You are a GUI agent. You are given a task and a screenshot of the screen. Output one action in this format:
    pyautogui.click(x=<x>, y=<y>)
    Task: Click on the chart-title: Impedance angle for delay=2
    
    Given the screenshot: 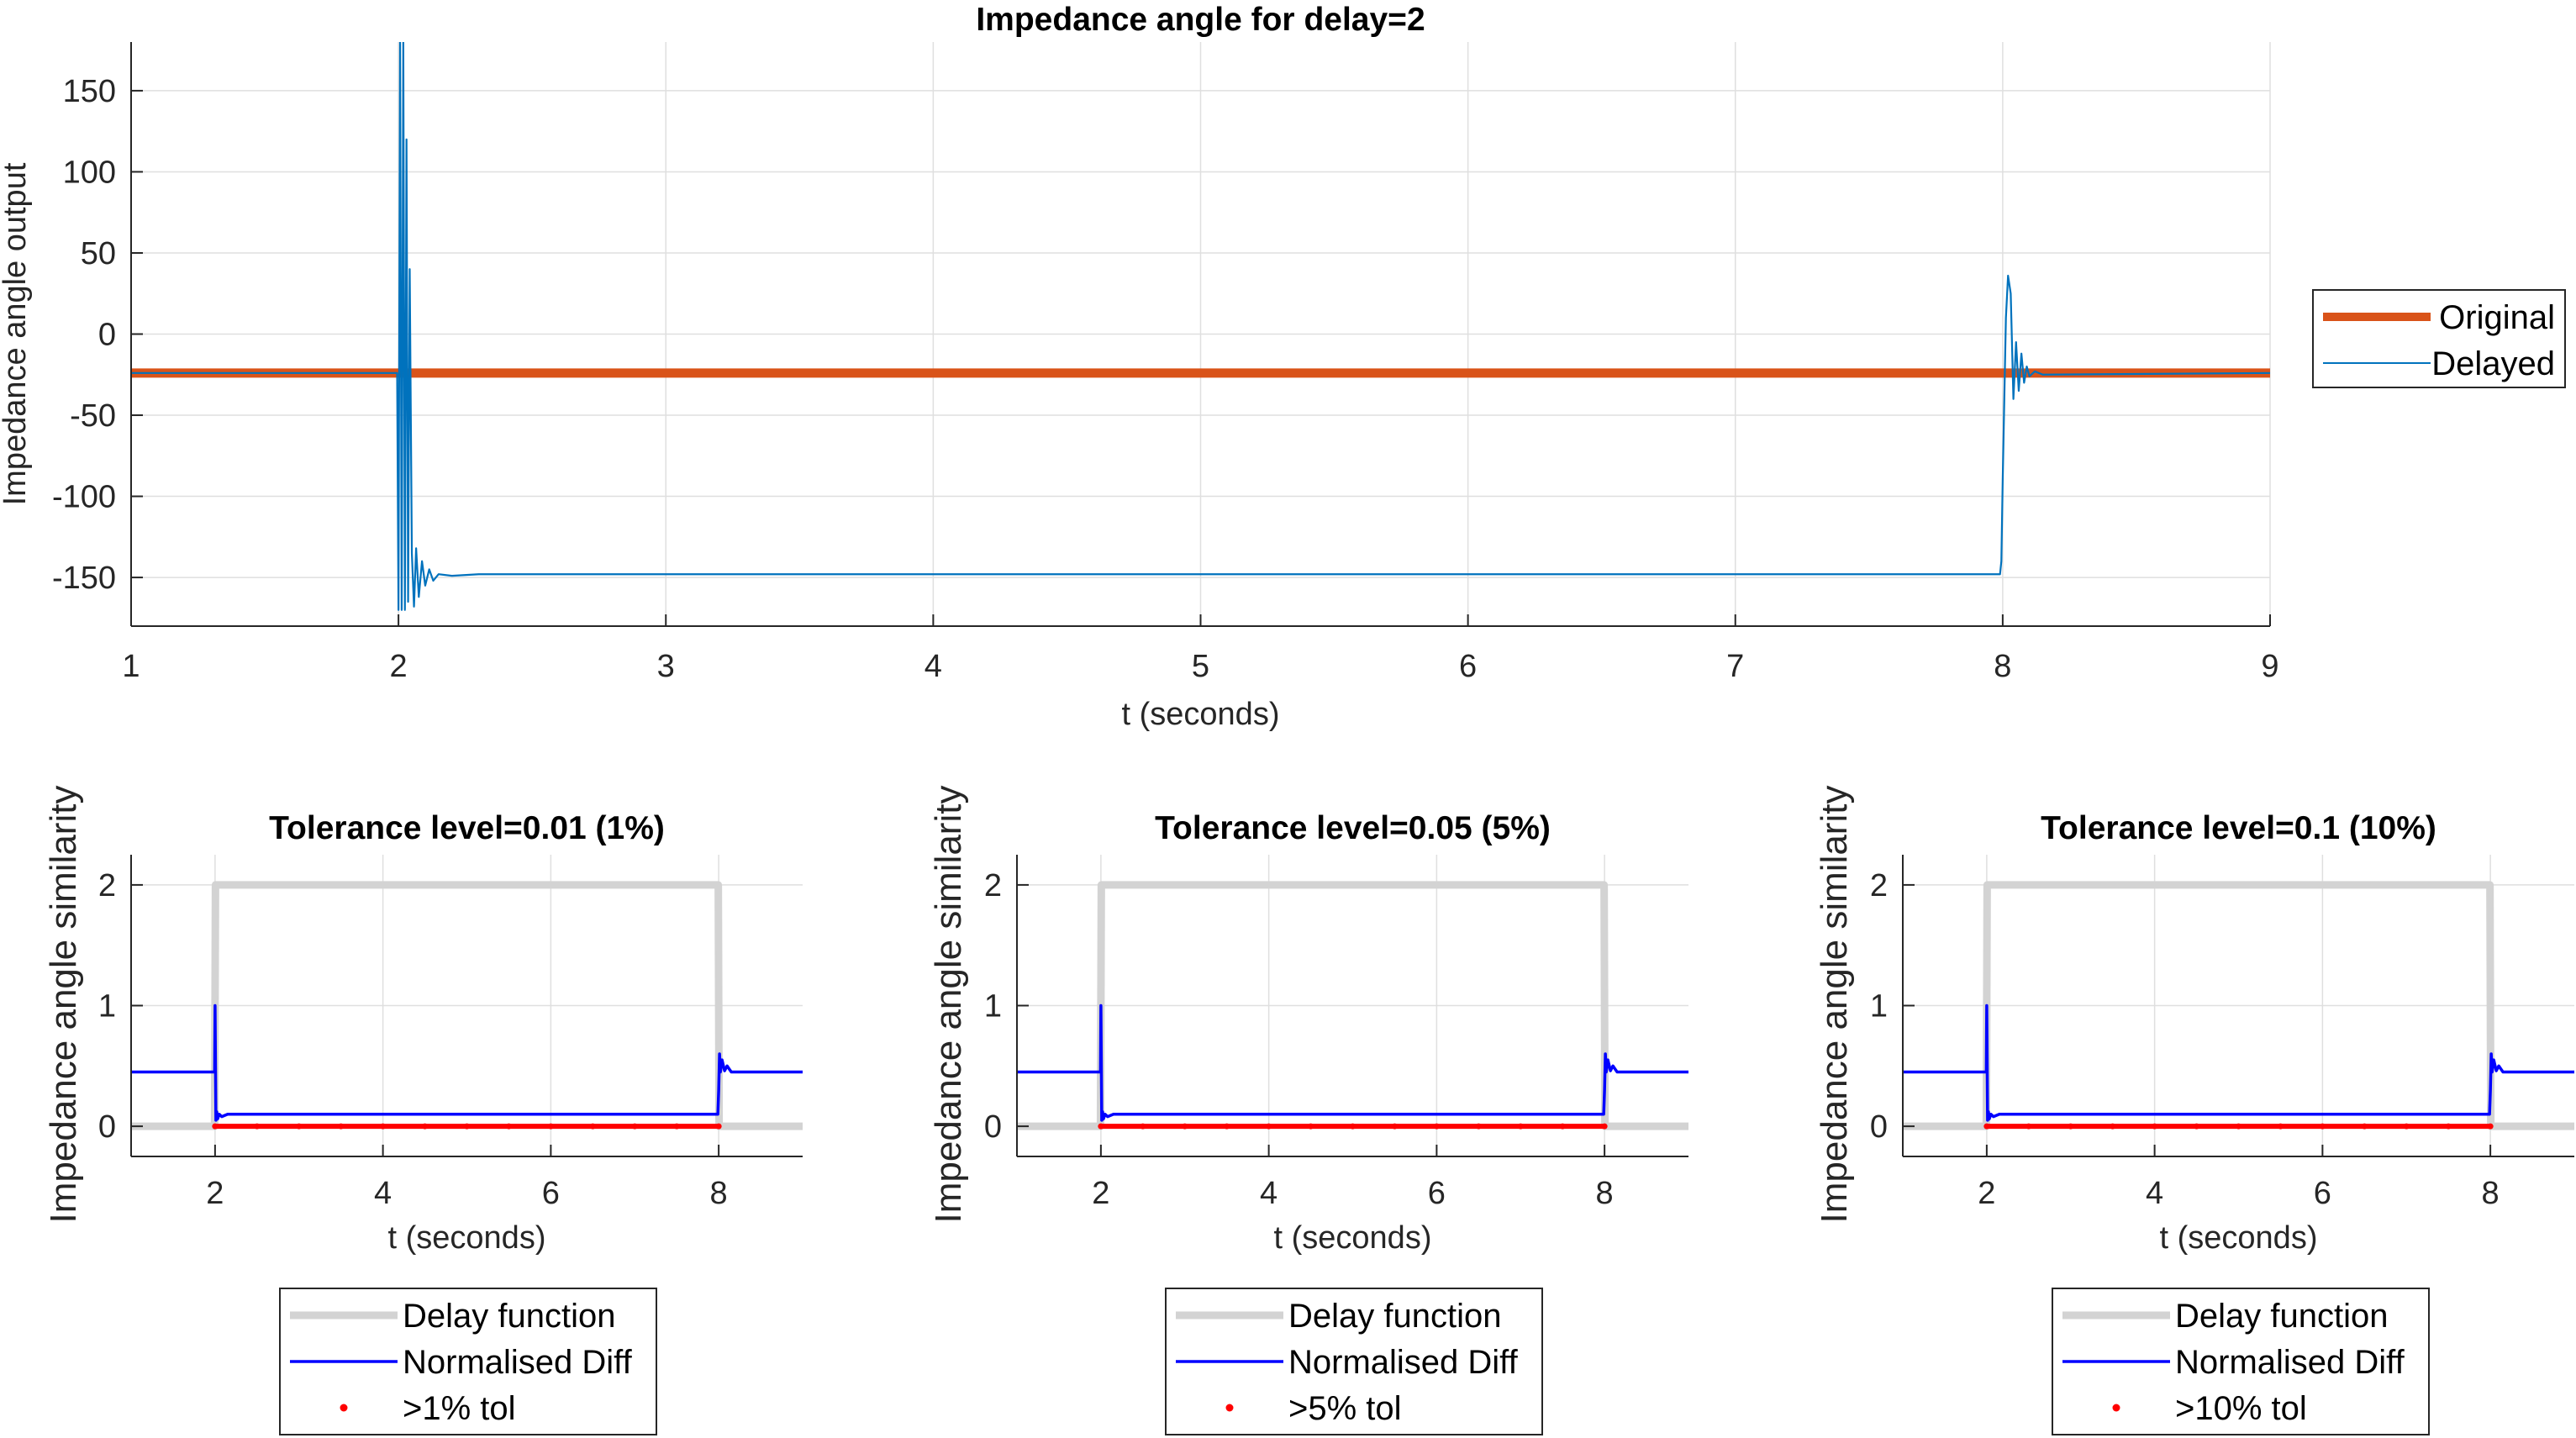 What is the action you would take?
    pyautogui.click(x=1200, y=20)
    